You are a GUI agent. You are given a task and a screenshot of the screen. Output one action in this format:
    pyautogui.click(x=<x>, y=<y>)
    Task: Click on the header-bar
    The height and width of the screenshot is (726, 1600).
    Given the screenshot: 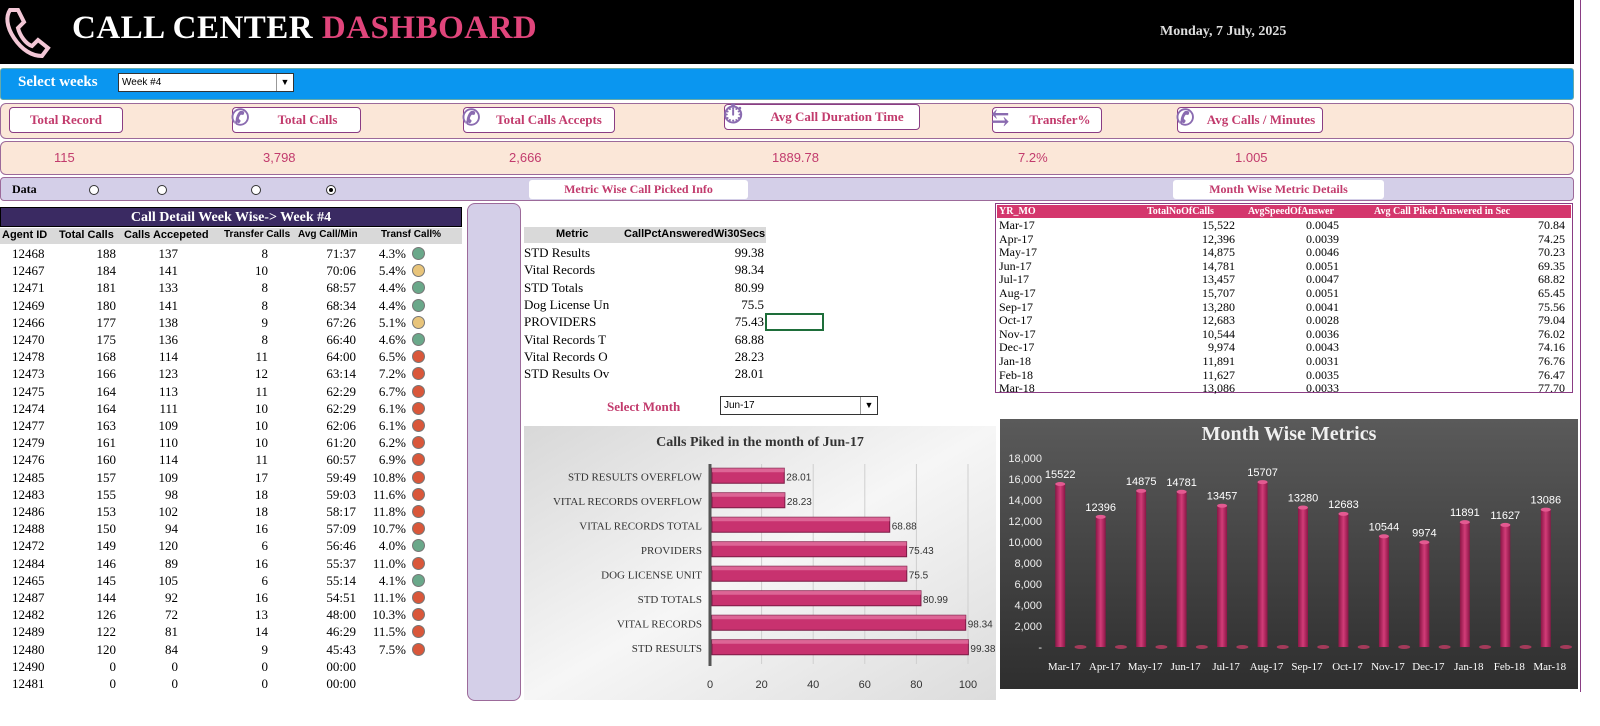 What is the action you would take?
    pyautogui.click(x=787, y=32)
    